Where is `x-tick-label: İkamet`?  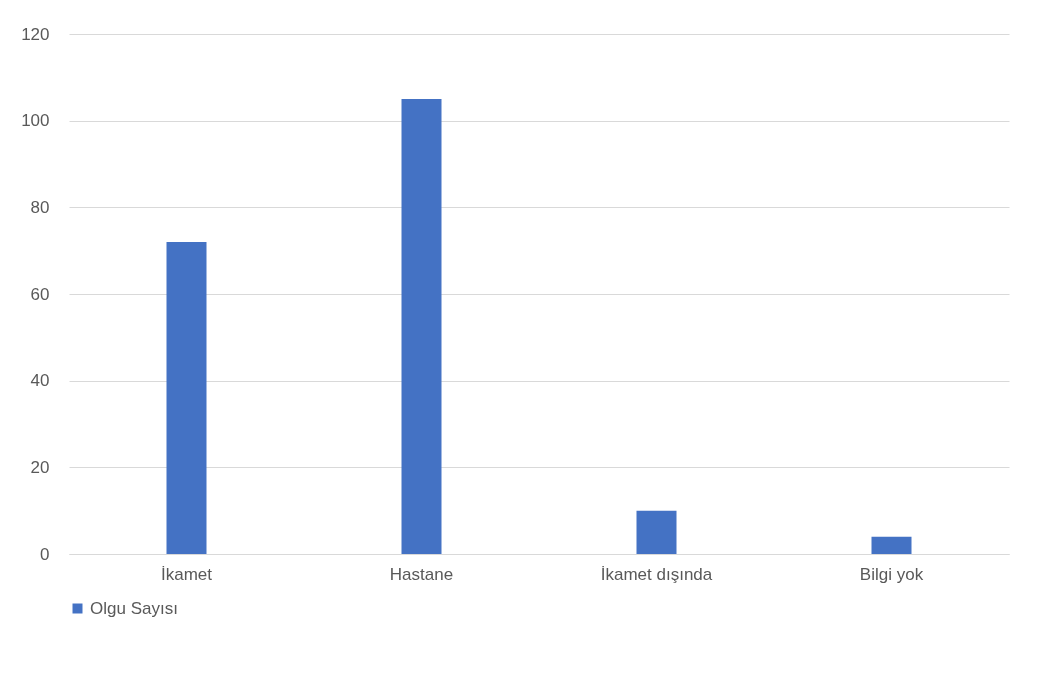
x-tick-label: İkamet is located at coordinates (186, 574).